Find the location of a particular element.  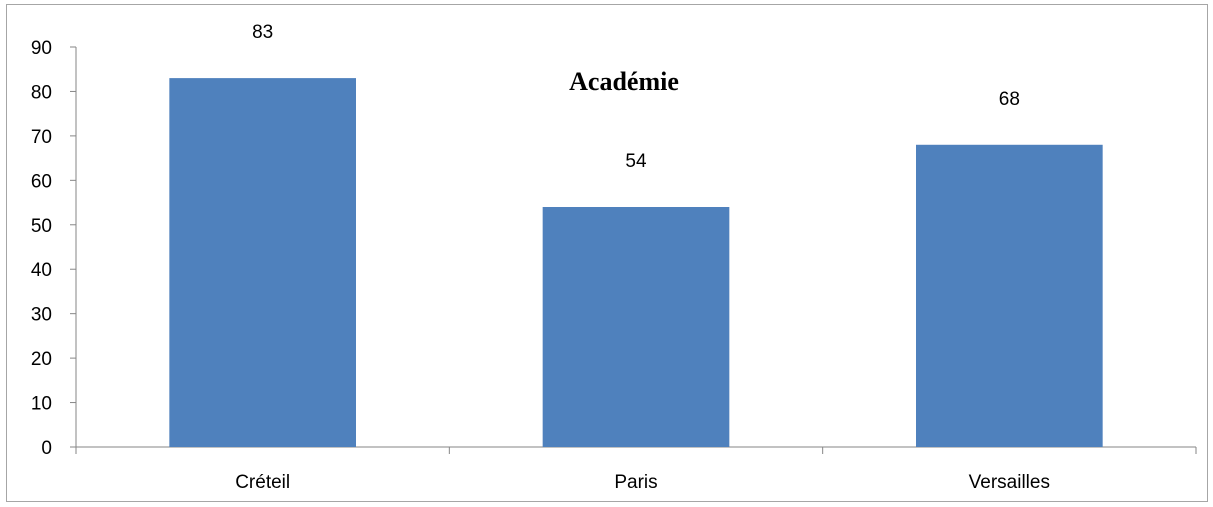

data-label: 68 is located at coordinates (1009, 99).